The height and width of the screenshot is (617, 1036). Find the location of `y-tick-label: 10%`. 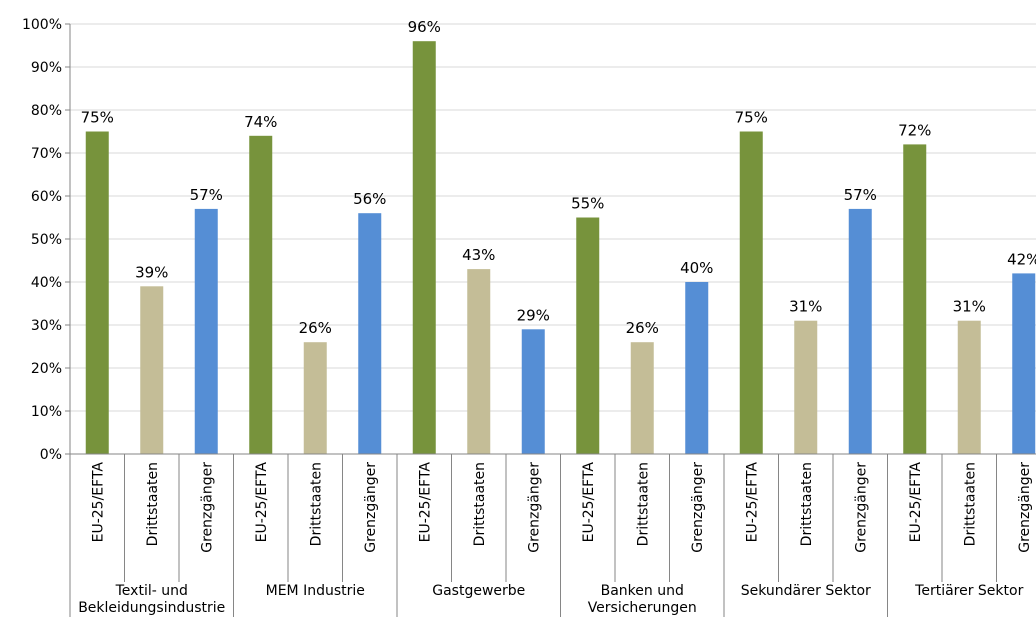

y-tick-label: 10% is located at coordinates (46, 412).